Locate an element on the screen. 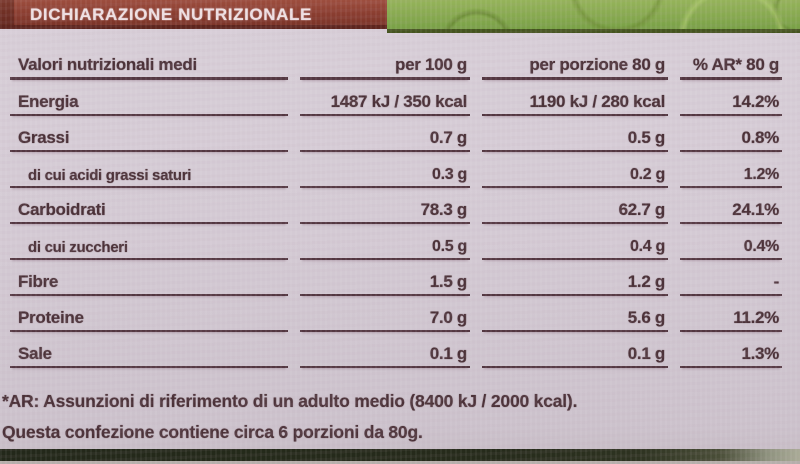 This screenshot has width=800, height=464. value-portion: 0.5 g is located at coordinates (575, 140).